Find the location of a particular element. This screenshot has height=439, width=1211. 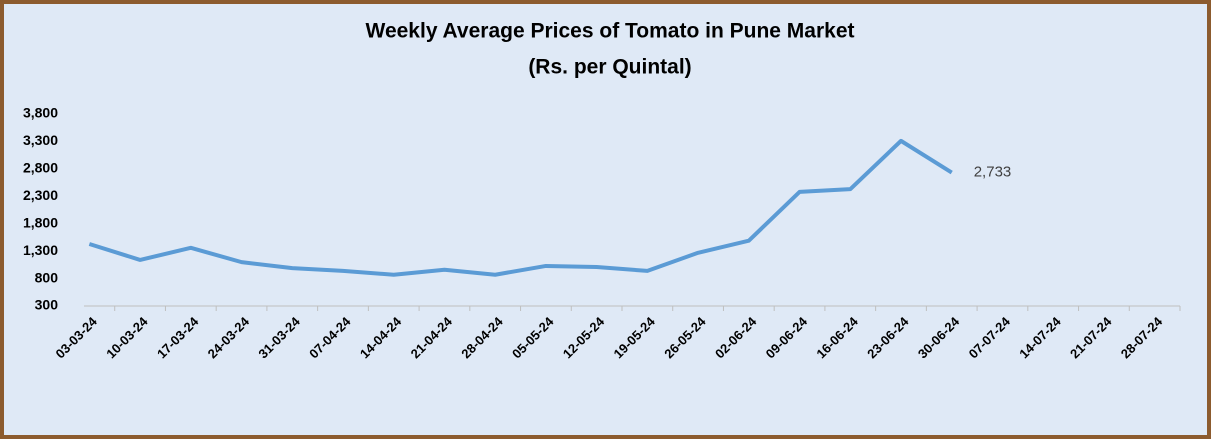

y-tick-label: 300 is located at coordinates (47, 305).